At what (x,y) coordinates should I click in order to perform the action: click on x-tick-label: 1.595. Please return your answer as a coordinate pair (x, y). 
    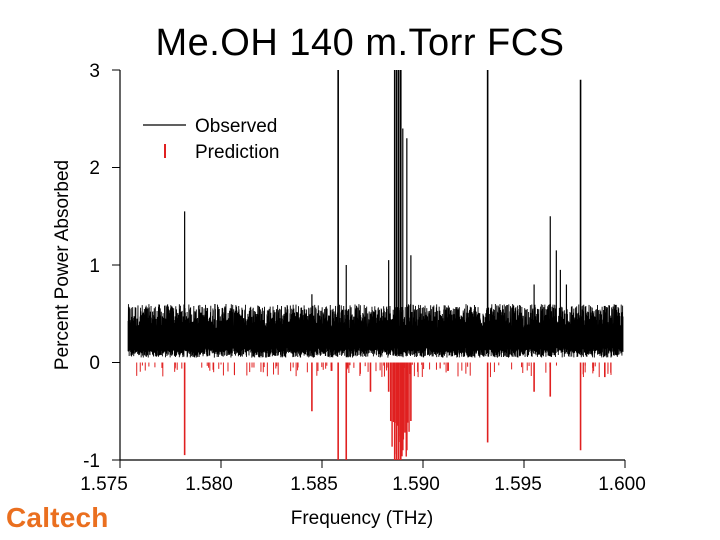
    Looking at the image, I should click on (518, 484).